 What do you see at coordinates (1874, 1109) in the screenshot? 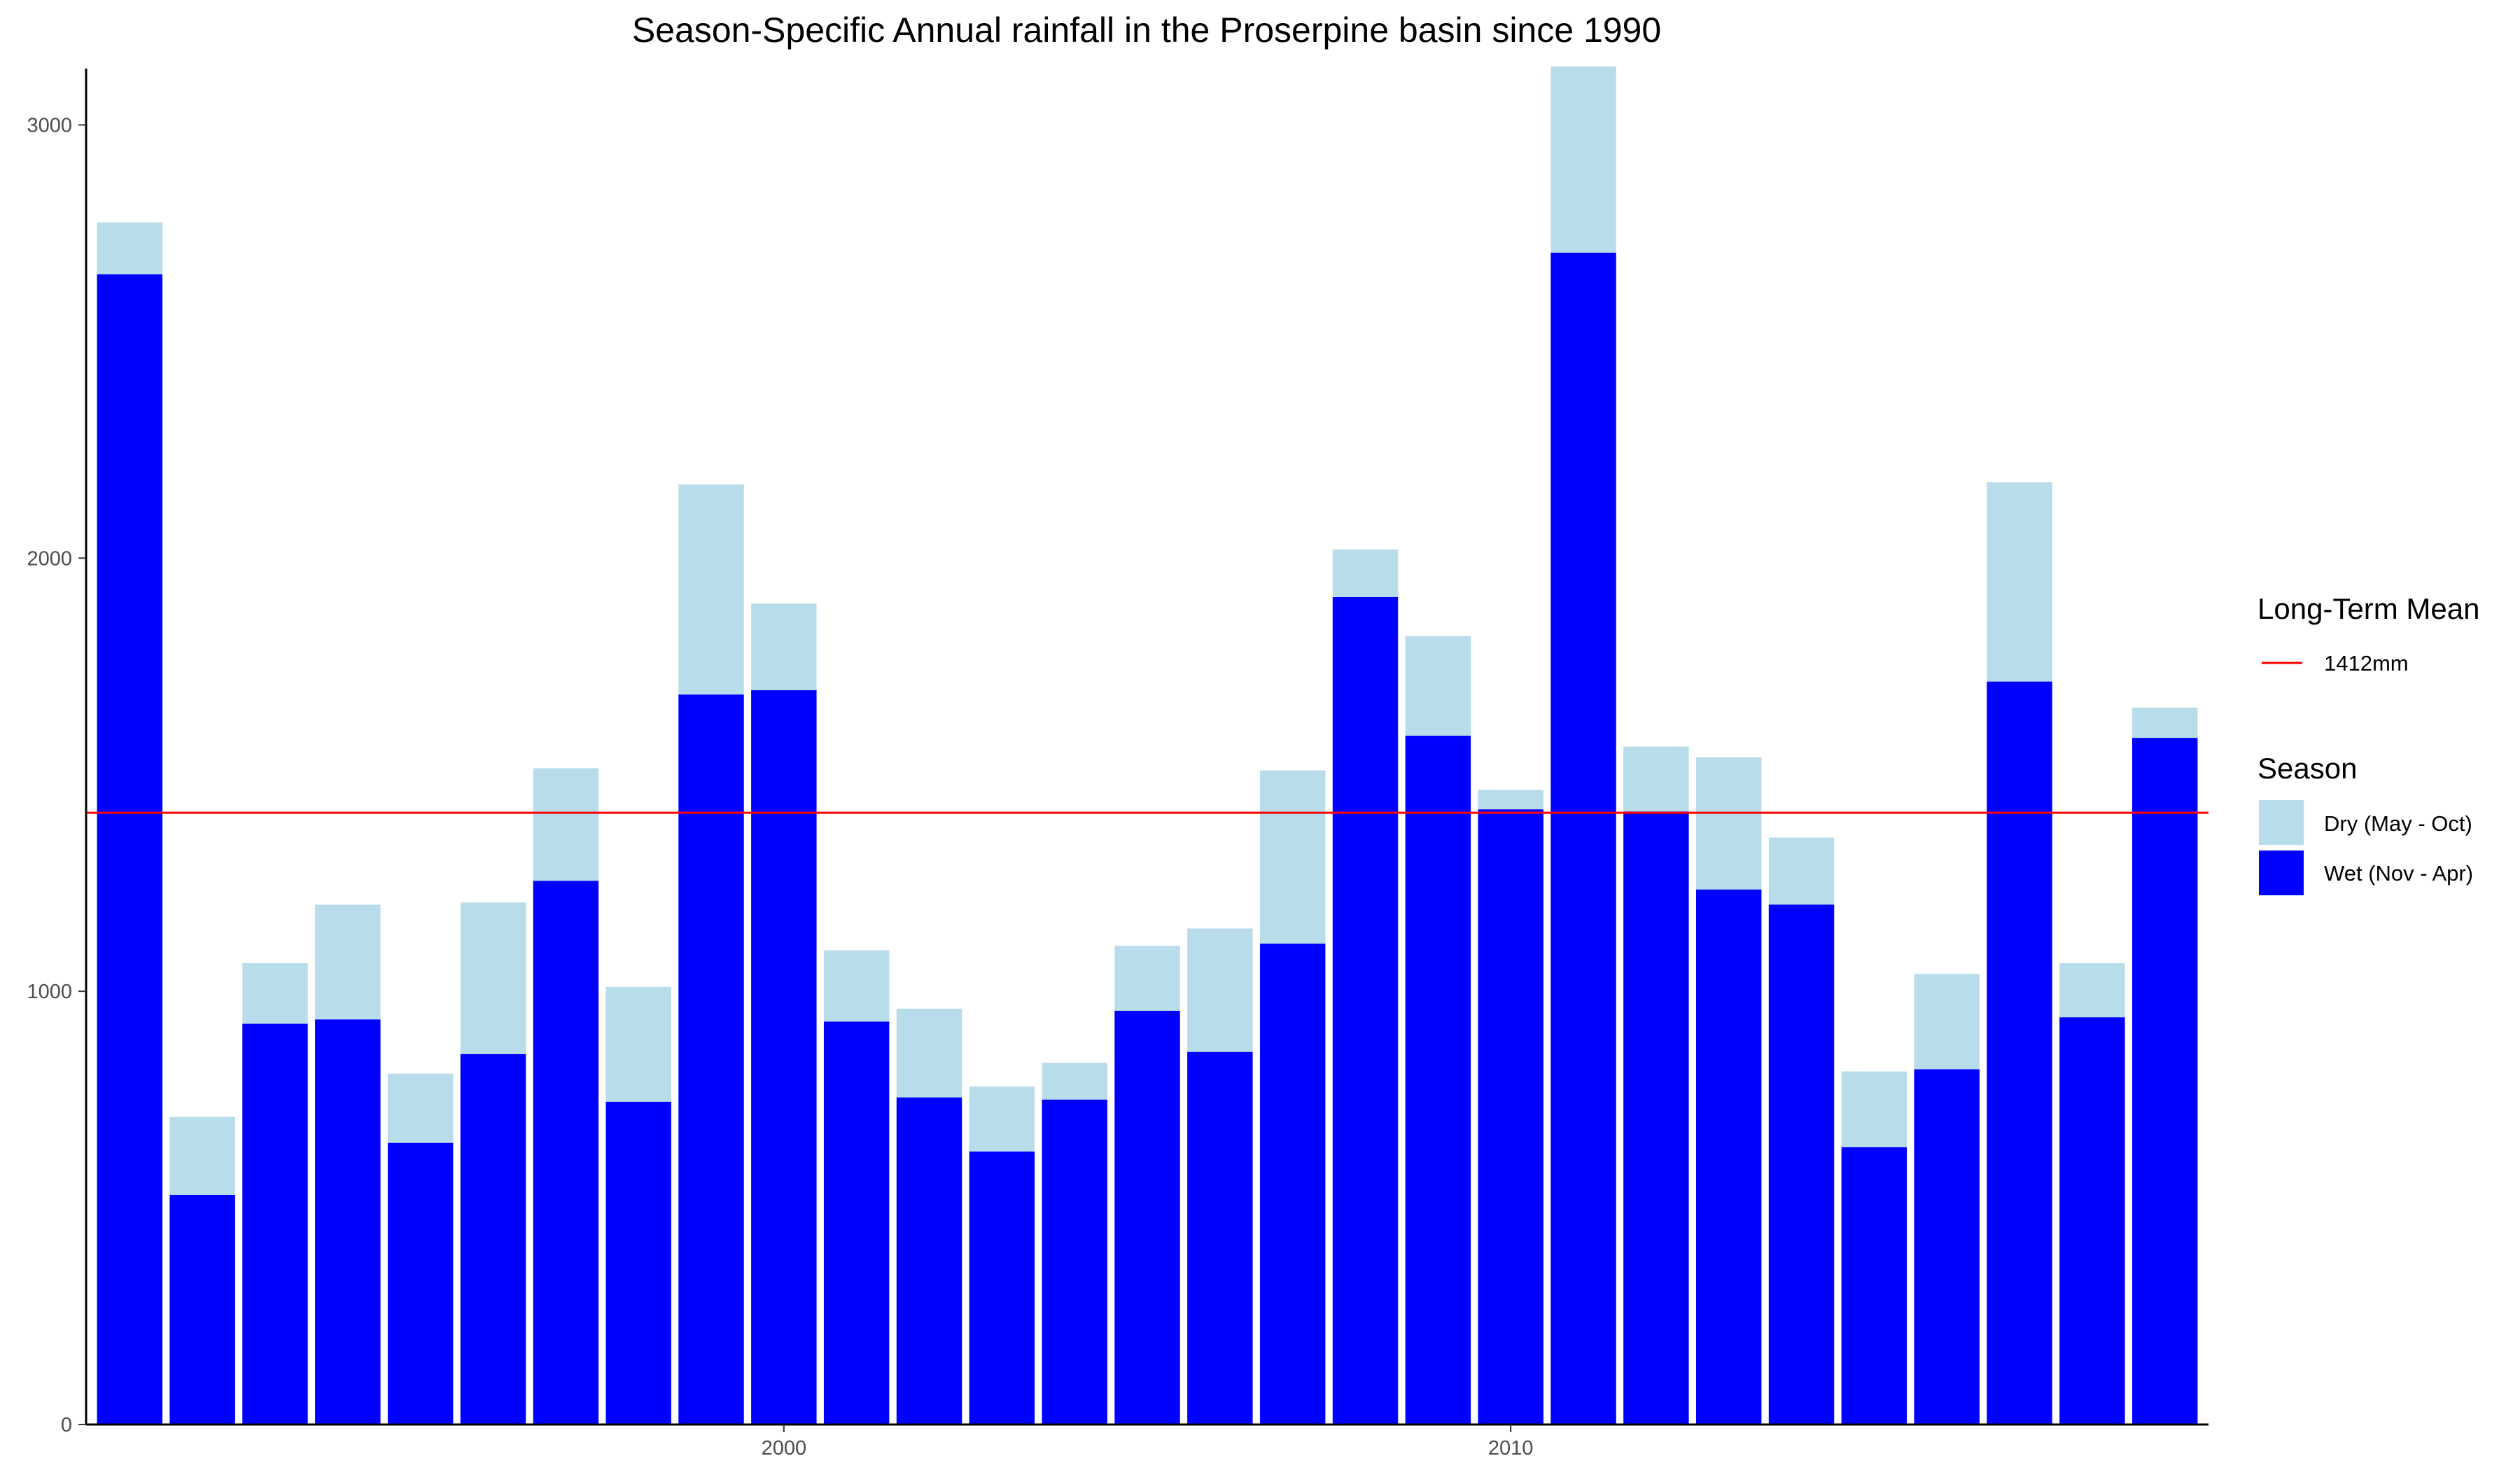
I see `bar-dry-2015` at bounding box center [1874, 1109].